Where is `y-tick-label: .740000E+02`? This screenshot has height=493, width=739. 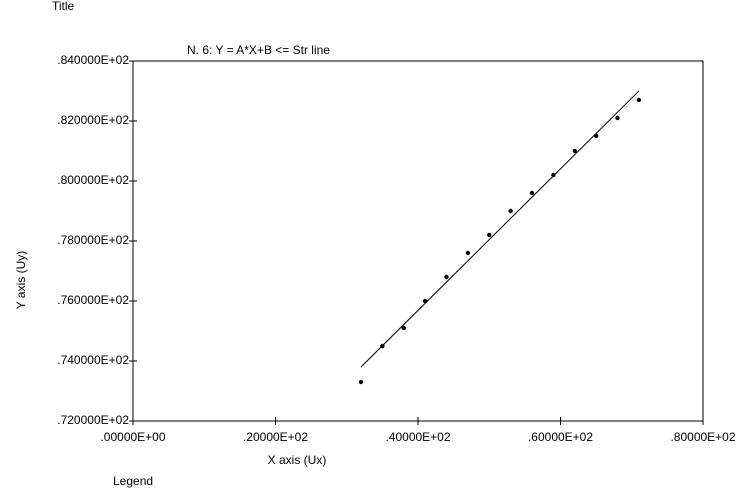
y-tick-label: .740000E+02 is located at coordinates (93, 360).